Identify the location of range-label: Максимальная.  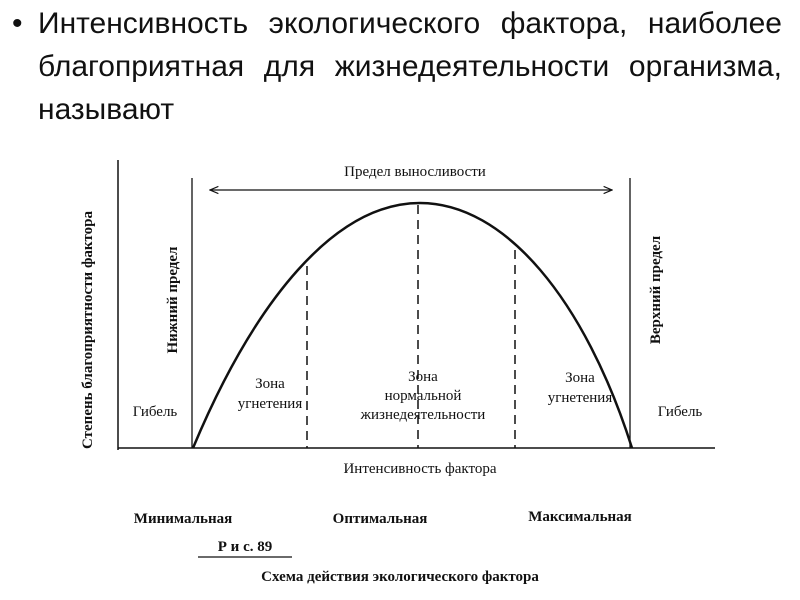
(580, 517).